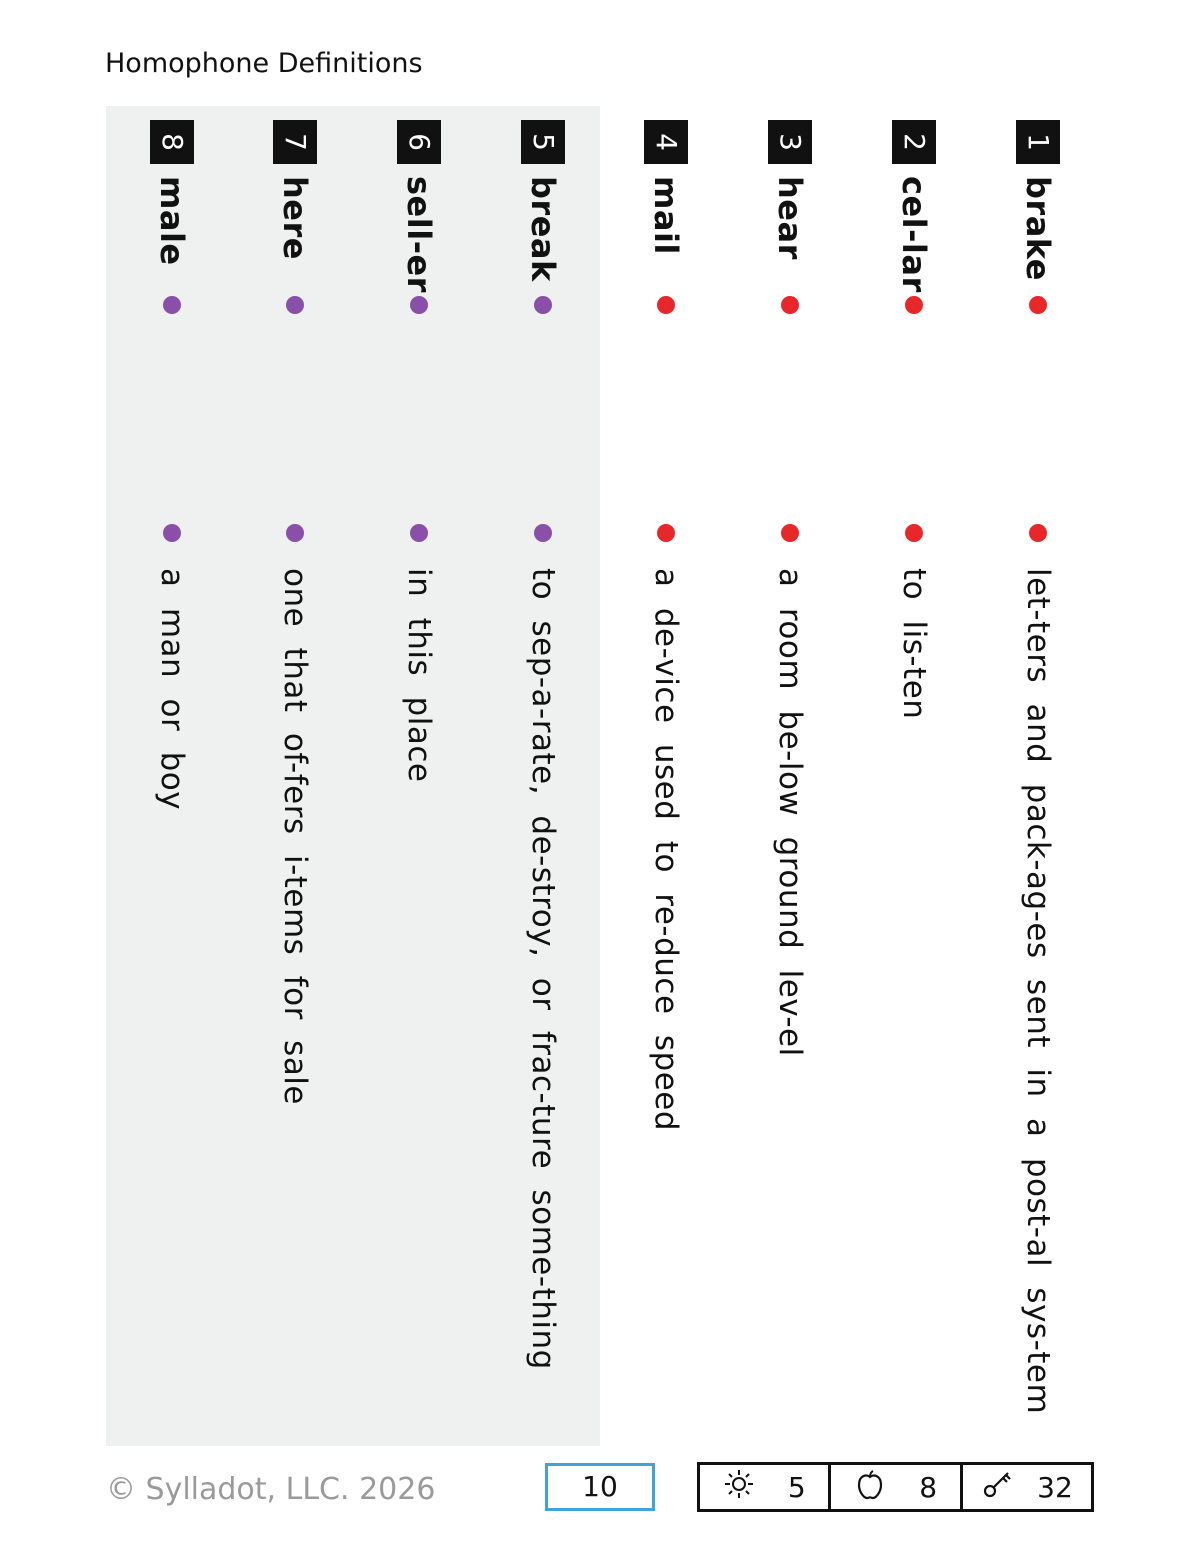 The height and width of the screenshot is (1553, 1200). Describe the element at coordinates (543, 142) in the screenshot. I see `item-number: 5` at that location.